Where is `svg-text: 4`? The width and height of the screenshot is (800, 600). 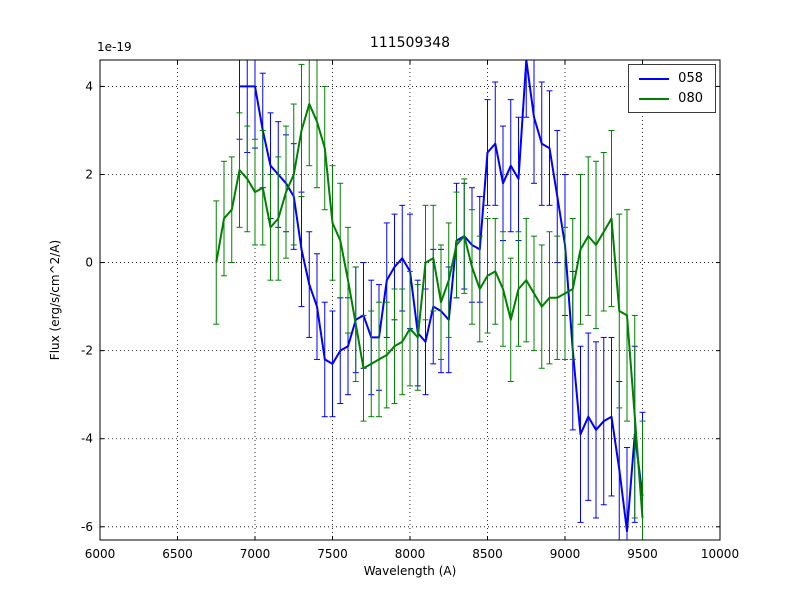 svg-text: 4 is located at coordinates (89, 86).